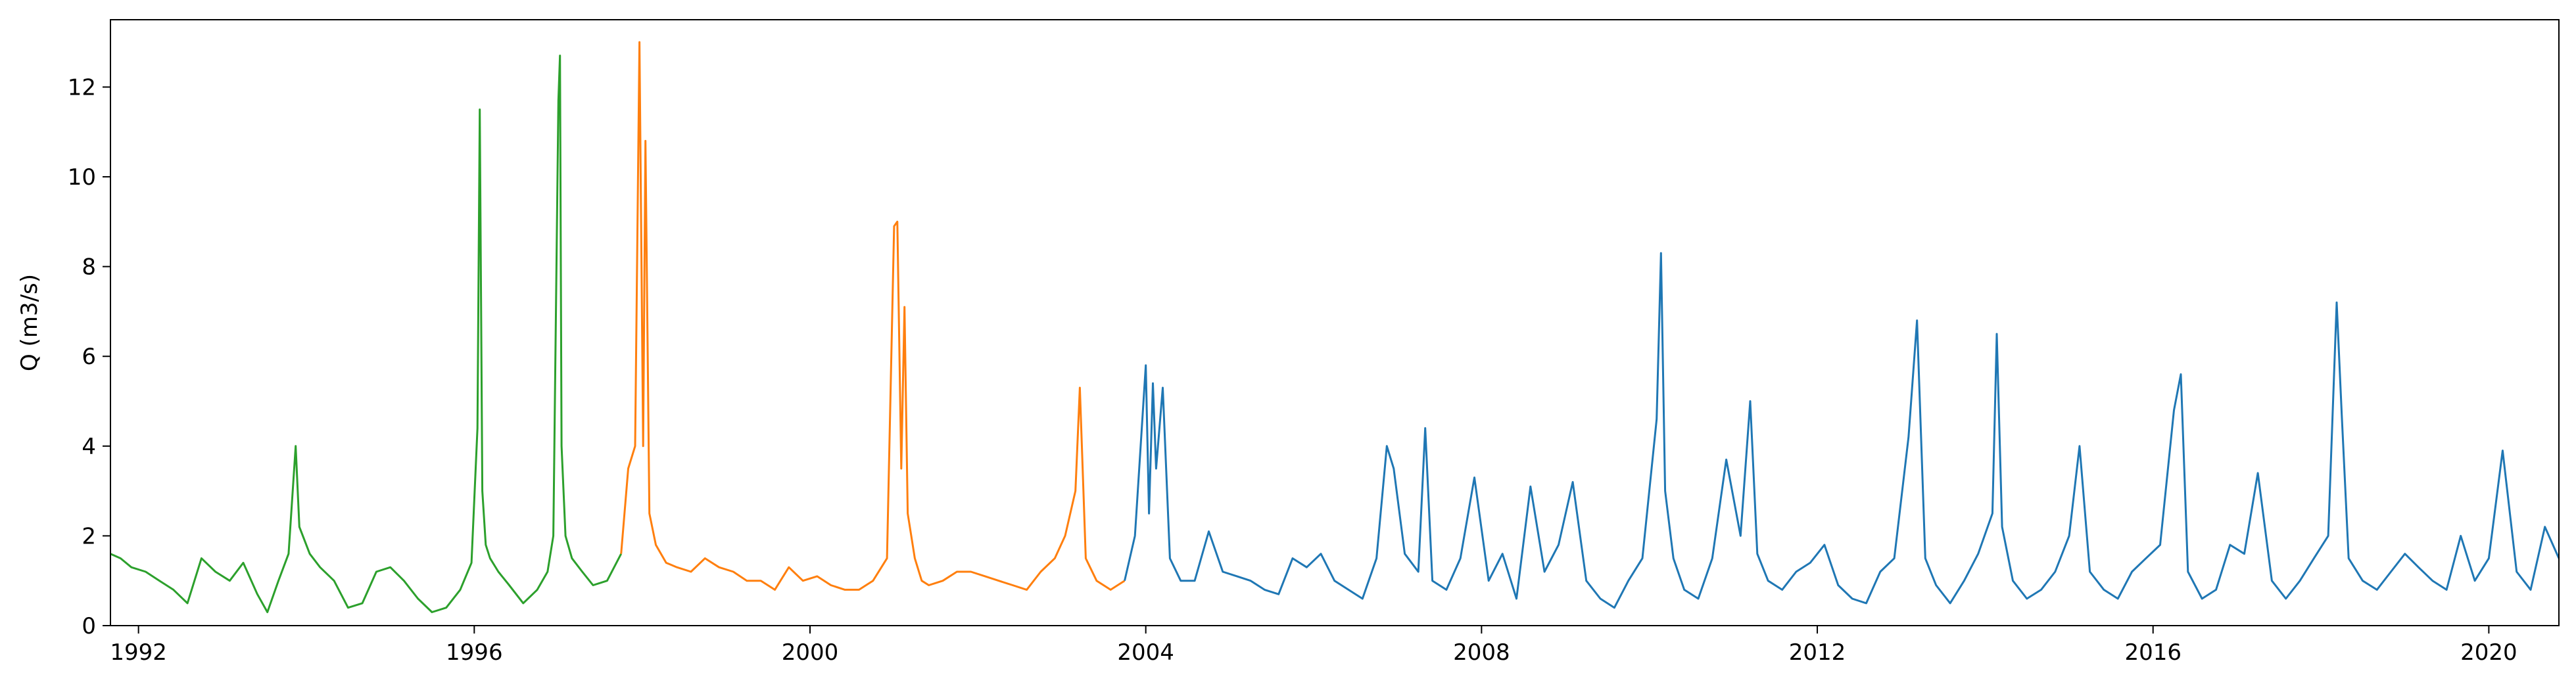 This screenshot has height=692, width=2576. What do you see at coordinates (475, 652) in the screenshot?
I see `x-tick-label-1996: 1996` at bounding box center [475, 652].